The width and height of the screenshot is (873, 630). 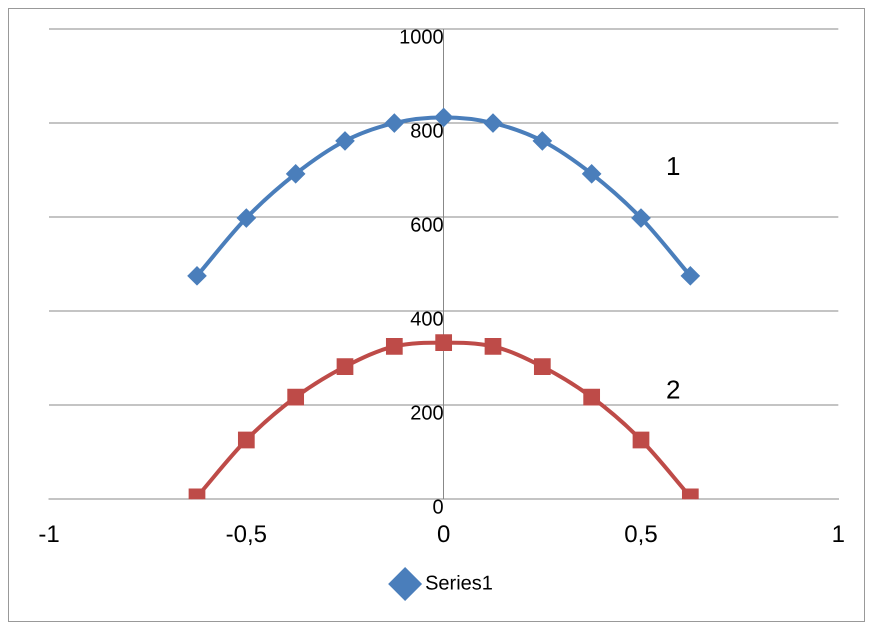 I want to click on legend-label: Series1, so click(x=459, y=583).